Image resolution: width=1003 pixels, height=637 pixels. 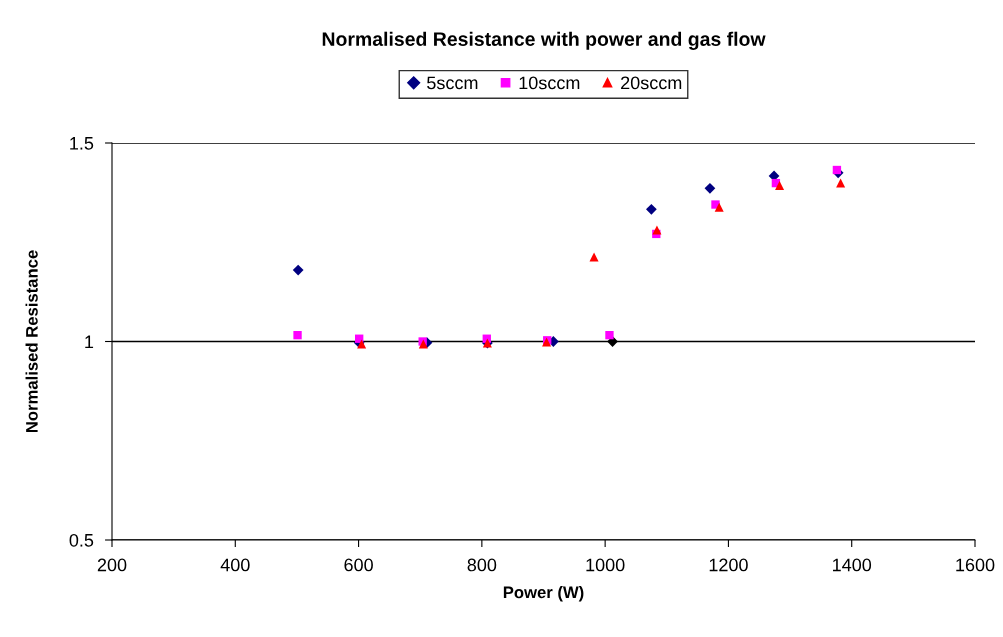 I want to click on x-axis-title: Power (W), so click(x=543, y=594).